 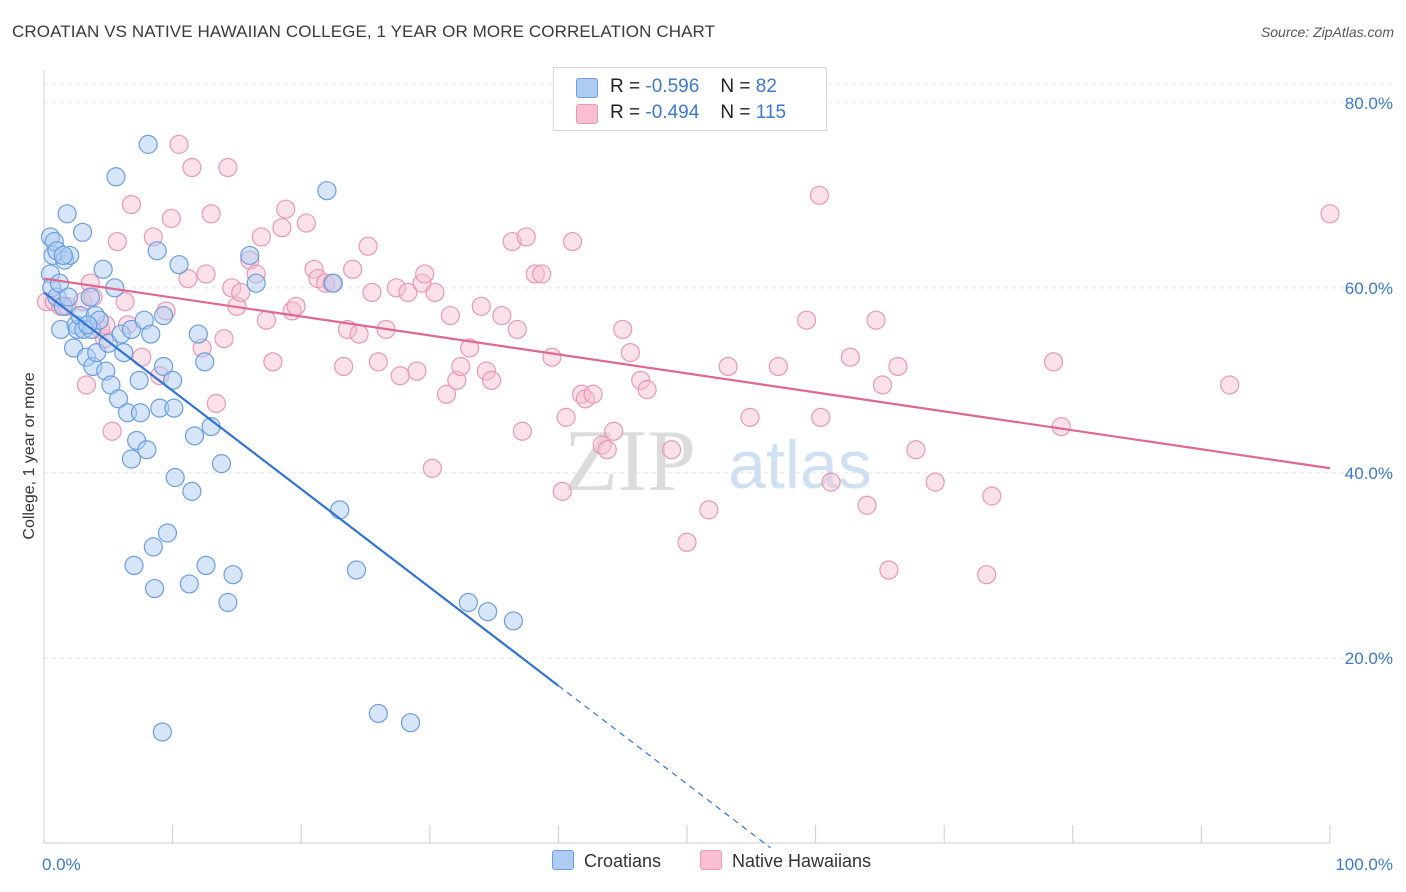 I want to click on legend-n-value: 115, so click(x=771, y=112).